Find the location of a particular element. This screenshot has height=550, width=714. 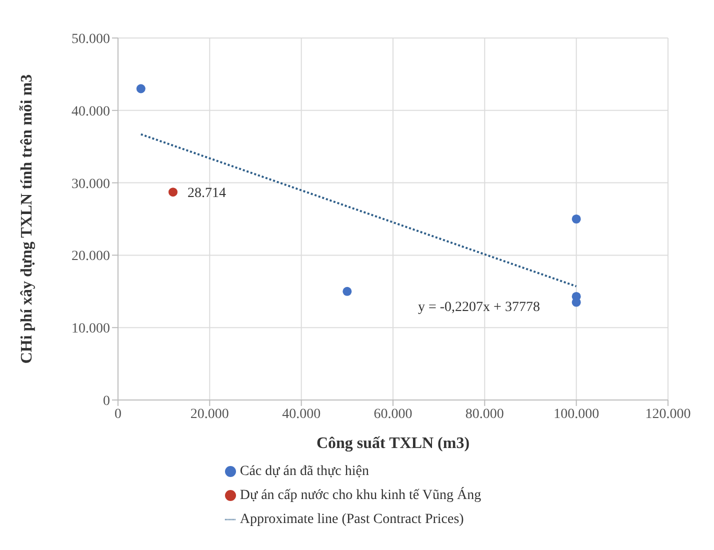

x-tick-label: 120.000 is located at coordinates (668, 414).